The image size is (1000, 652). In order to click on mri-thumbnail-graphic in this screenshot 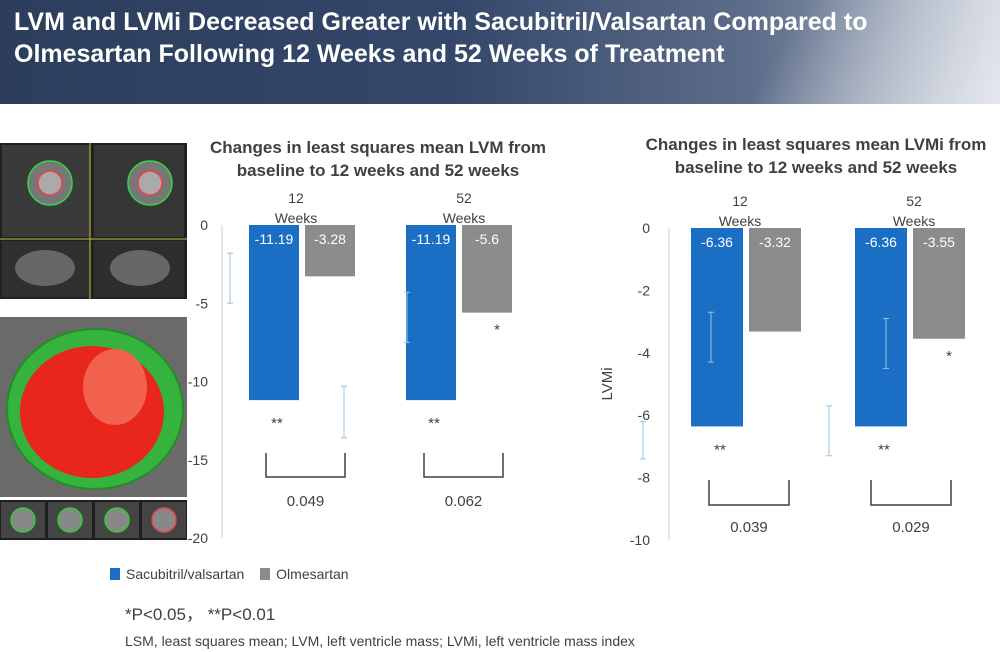, I will do `click(93, 520)`.